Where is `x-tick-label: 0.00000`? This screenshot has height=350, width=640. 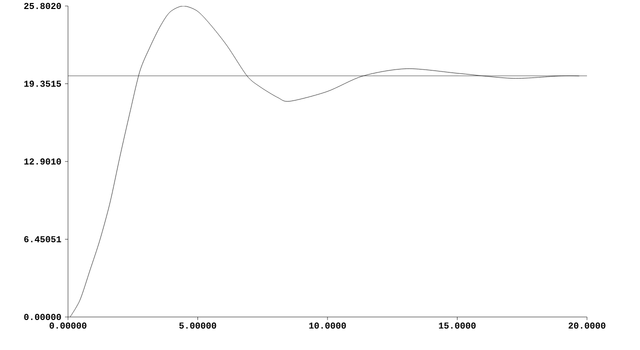 x-tick-label: 0.00000 is located at coordinates (68, 325).